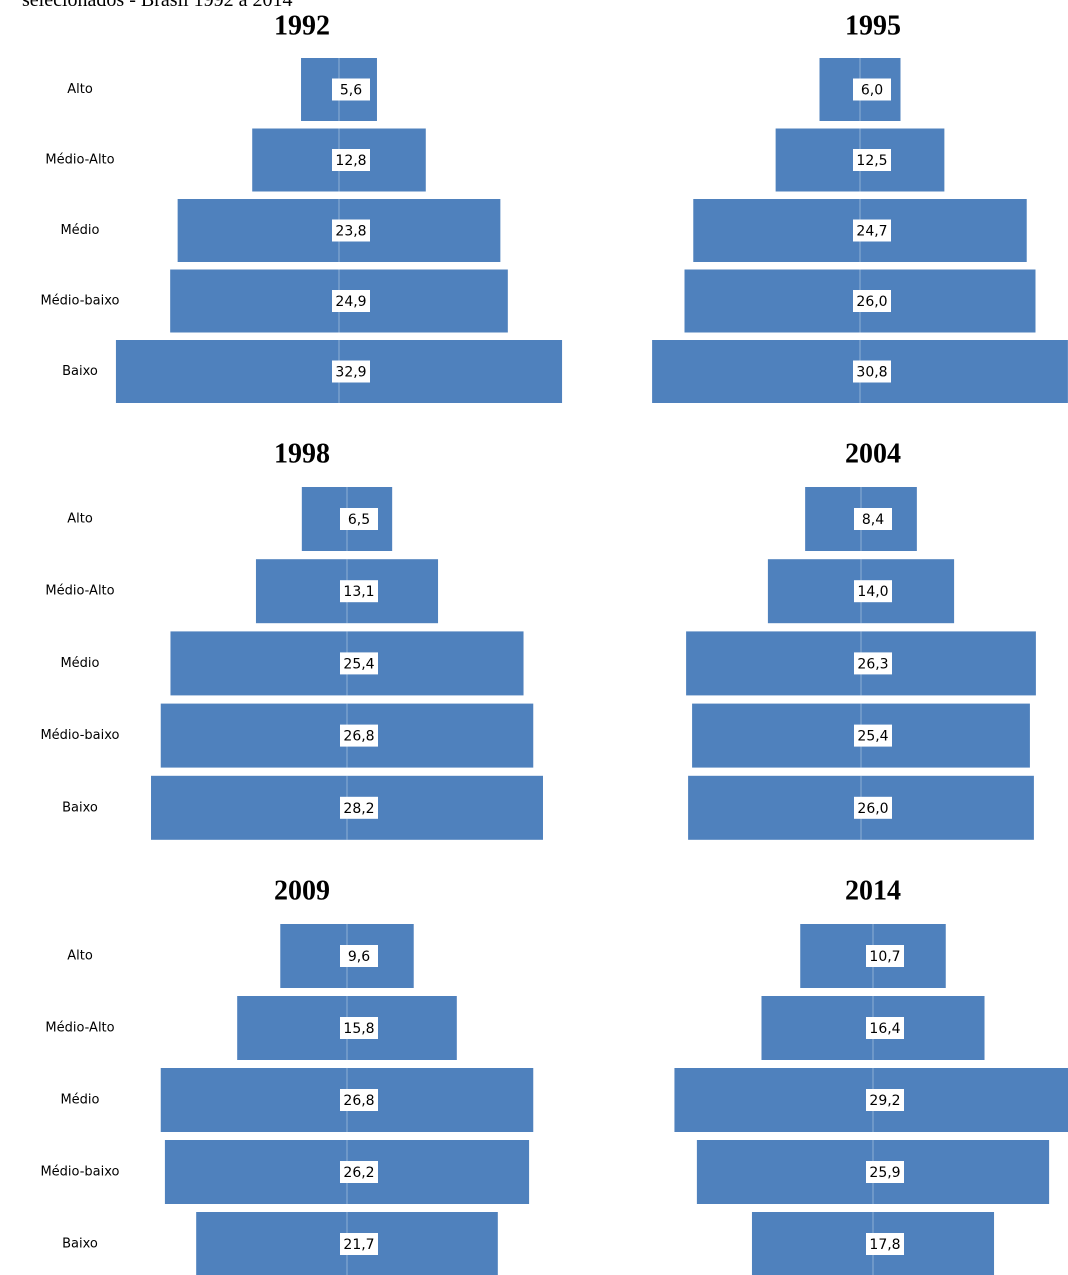 The width and height of the screenshot is (1068, 1275). I want to click on value-label: 15,8, so click(358, 1029).